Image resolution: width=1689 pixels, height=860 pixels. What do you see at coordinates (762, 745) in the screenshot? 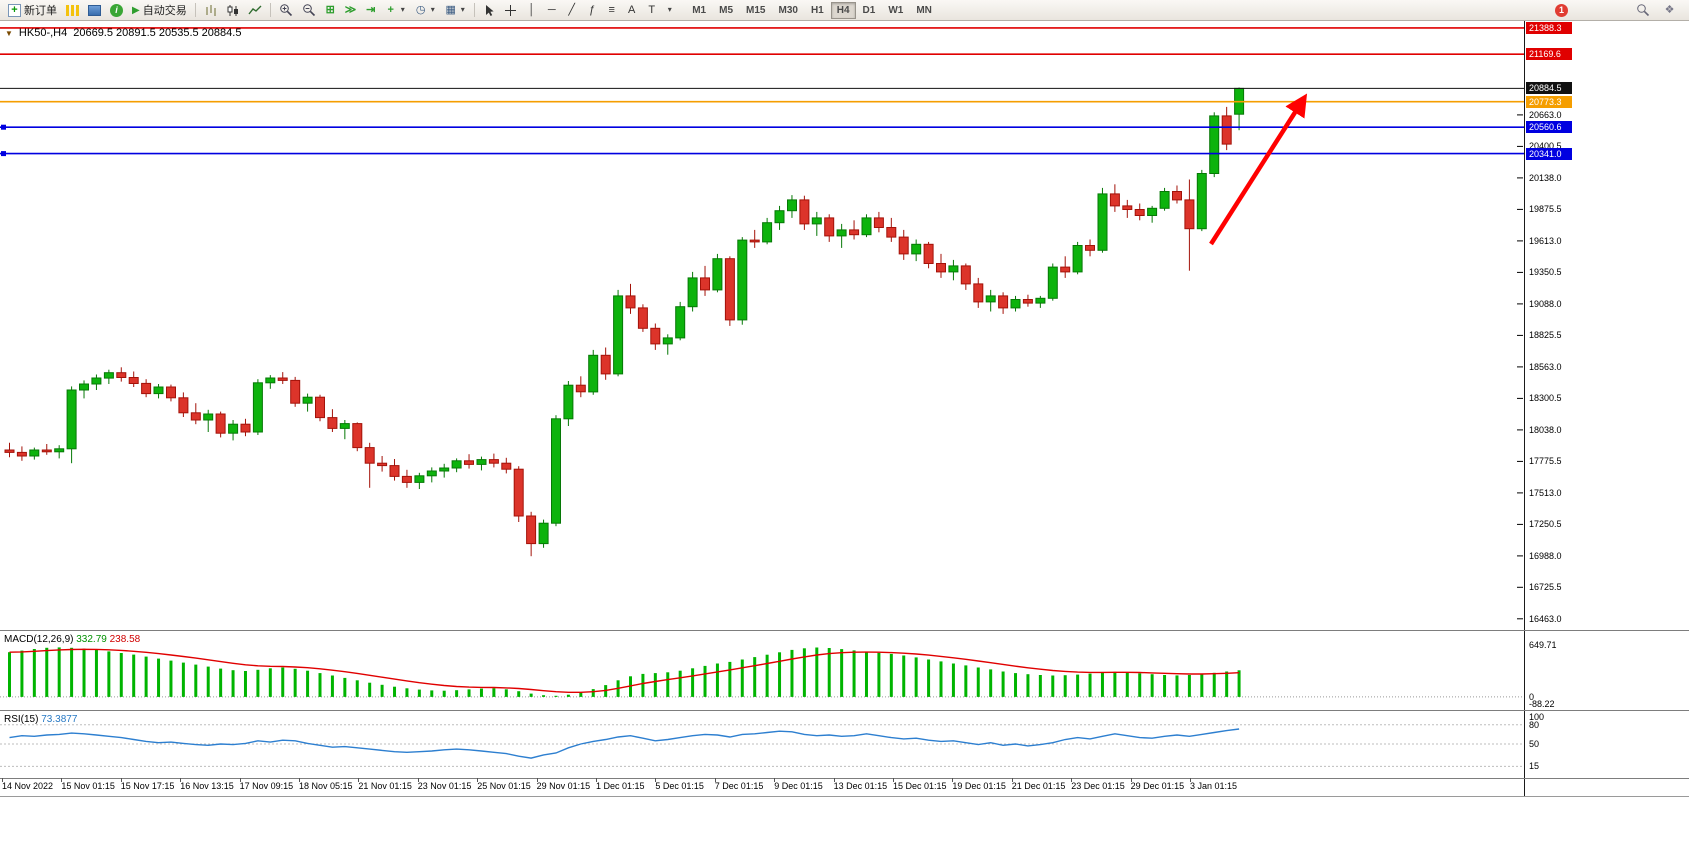
I see `rsi-plot-svg` at bounding box center [762, 745].